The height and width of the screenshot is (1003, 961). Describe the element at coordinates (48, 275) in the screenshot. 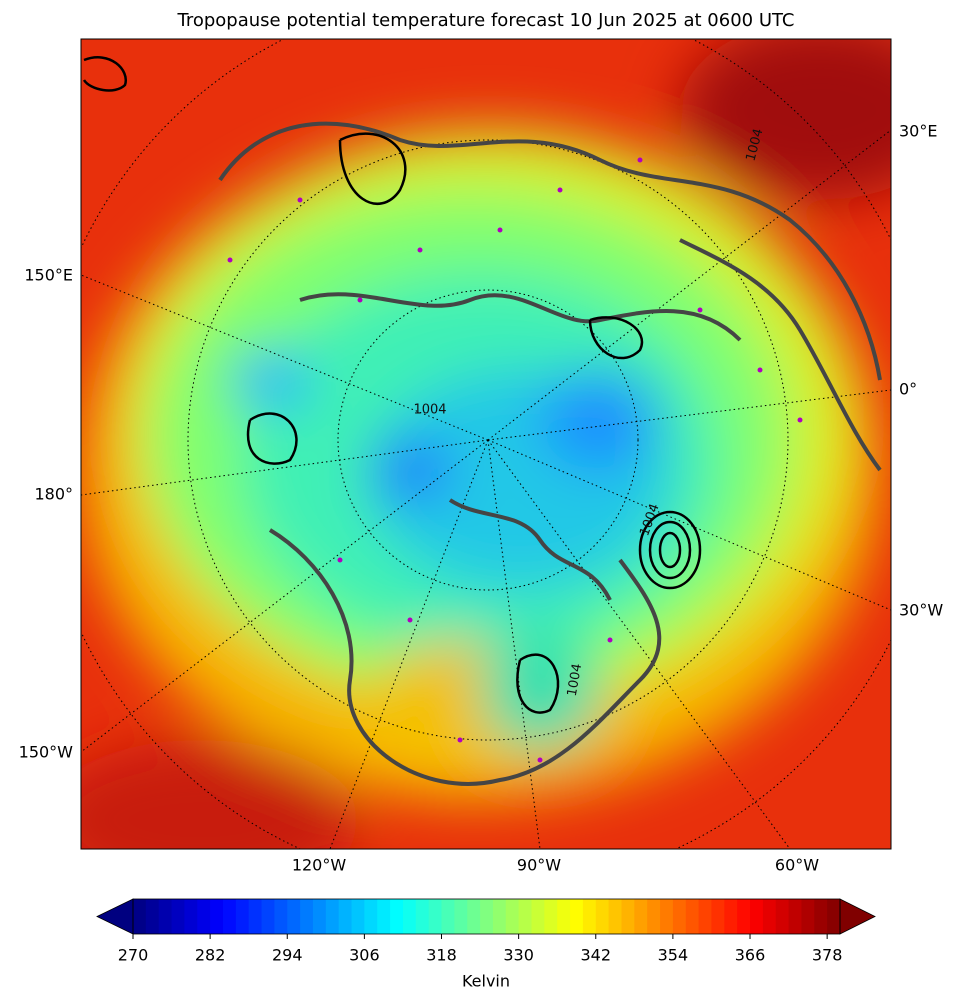

I see `lon-label: 150°E` at that location.